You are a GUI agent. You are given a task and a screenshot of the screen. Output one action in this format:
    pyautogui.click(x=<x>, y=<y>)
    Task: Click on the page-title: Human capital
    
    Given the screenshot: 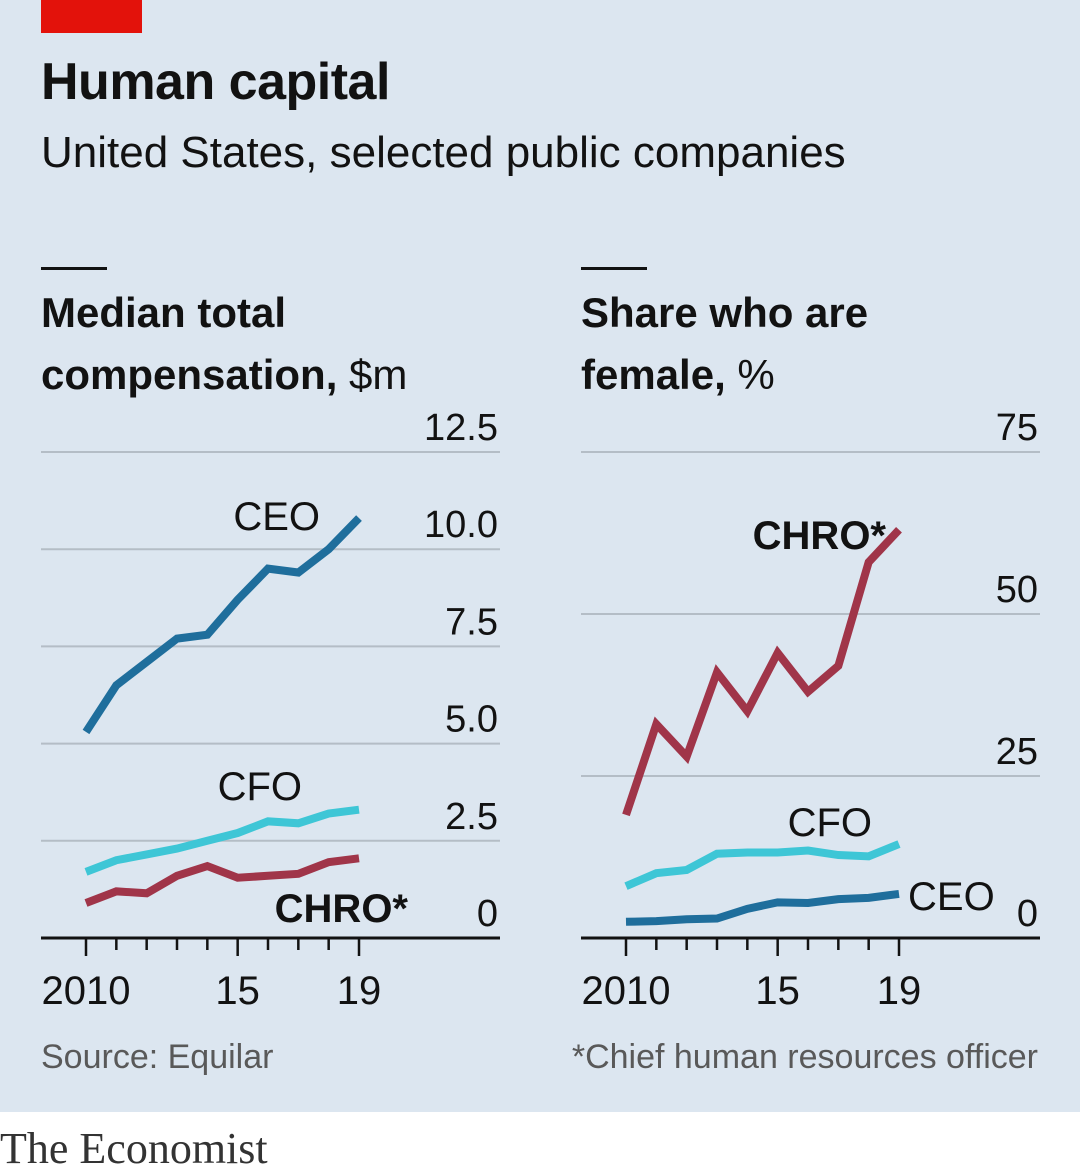 What is the action you would take?
    pyautogui.click(x=215, y=82)
    